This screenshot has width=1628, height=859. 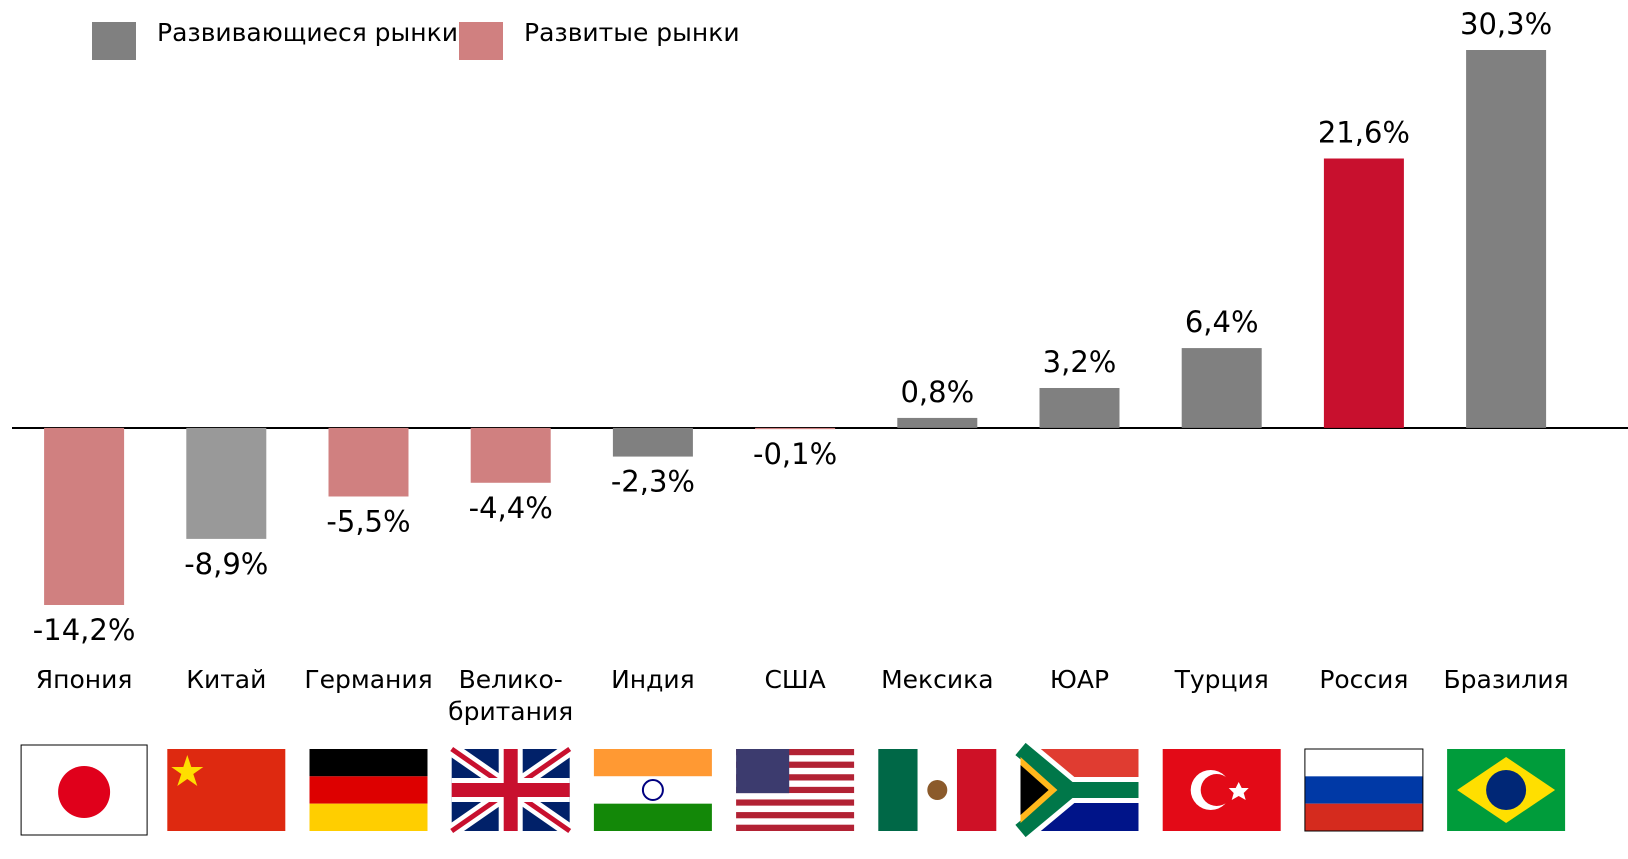 I want to click on category-label: ЮАР, so click(x=1079, y=679).